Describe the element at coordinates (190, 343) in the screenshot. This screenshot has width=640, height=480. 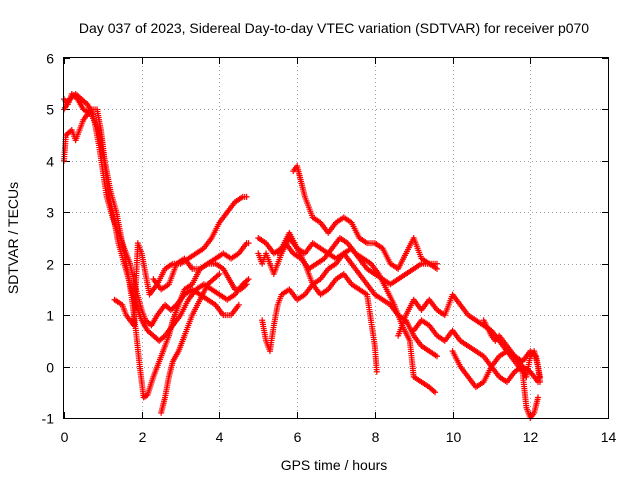
I see `series-track-f` at that location.